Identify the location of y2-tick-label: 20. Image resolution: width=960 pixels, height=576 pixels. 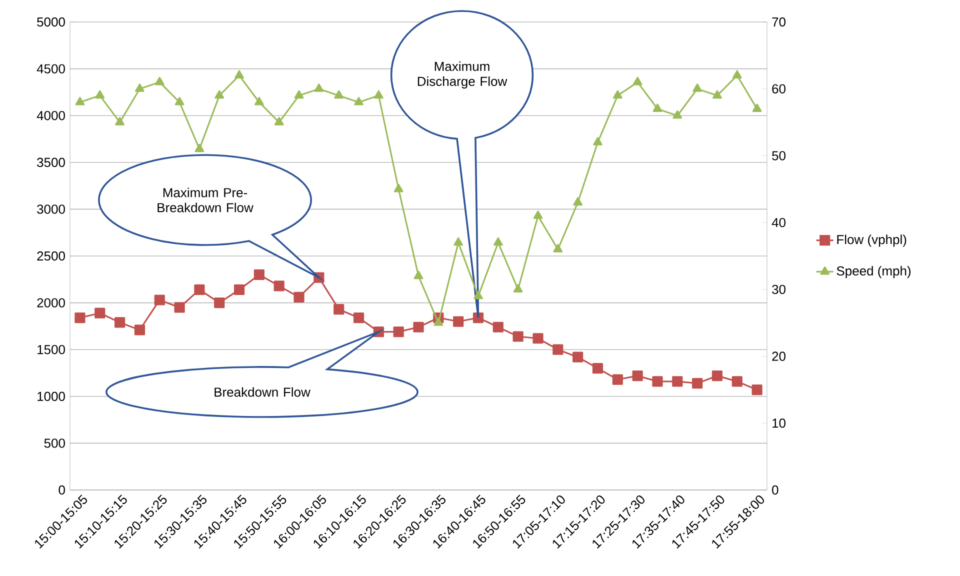
(779, 356).